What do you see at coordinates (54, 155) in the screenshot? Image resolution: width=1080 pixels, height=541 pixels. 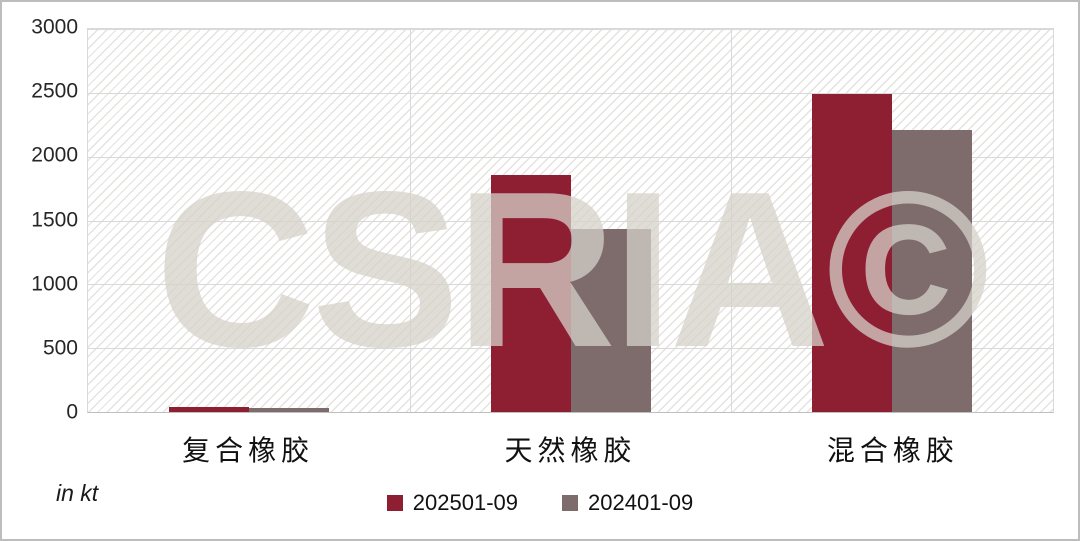 I see `y-tick-label: 2000` at bounding box center [54, 155].